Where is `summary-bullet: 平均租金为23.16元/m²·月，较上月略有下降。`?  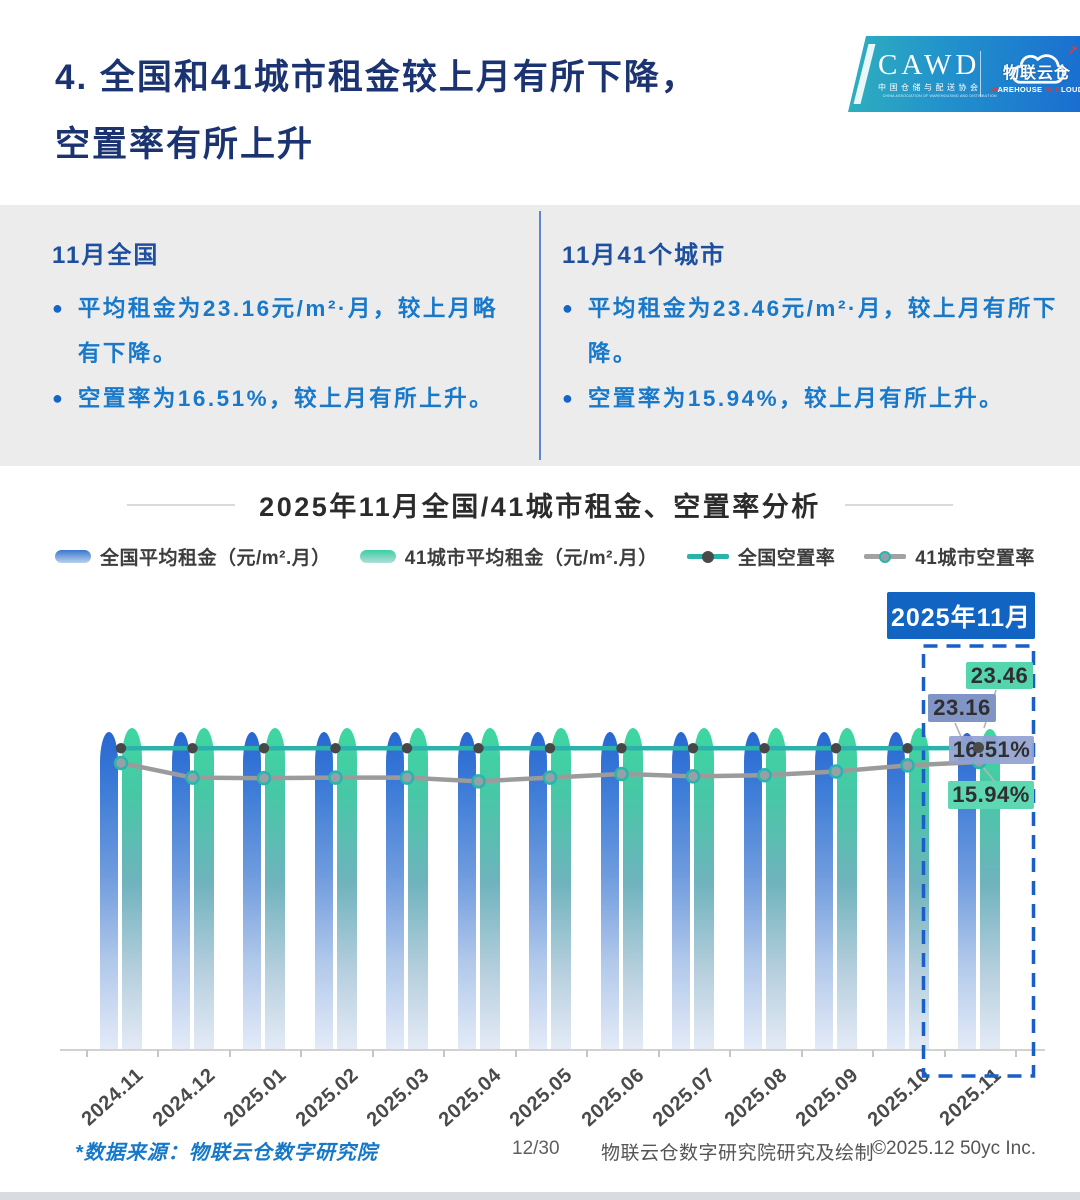
summary-bullet: 平均租金为23.16元/m²·月，较上月略有下降。 is located at coordinates (287, 331).